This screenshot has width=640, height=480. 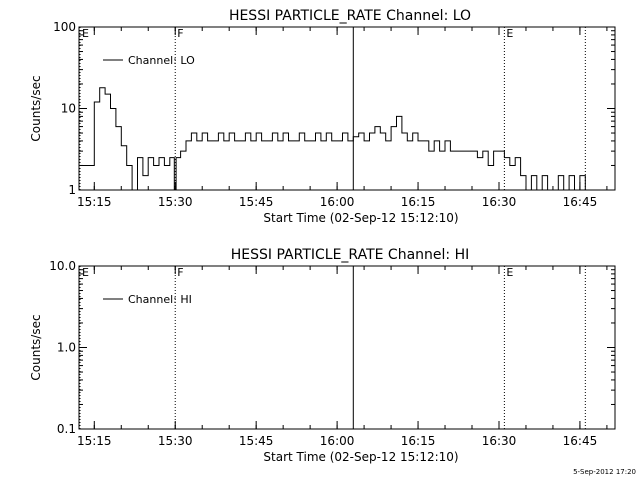 I want to click on y-tick-label: 0.1, so click(x=66, y=429).